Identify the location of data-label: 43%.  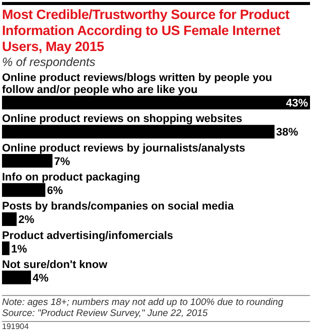
(297, 104).